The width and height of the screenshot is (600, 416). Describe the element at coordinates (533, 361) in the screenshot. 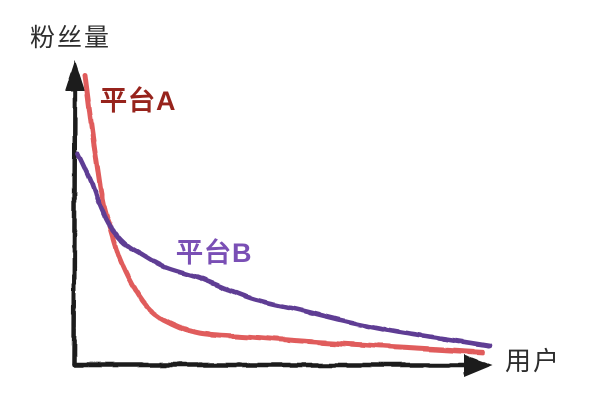

I see `x-axis-title: 用户` at that location.